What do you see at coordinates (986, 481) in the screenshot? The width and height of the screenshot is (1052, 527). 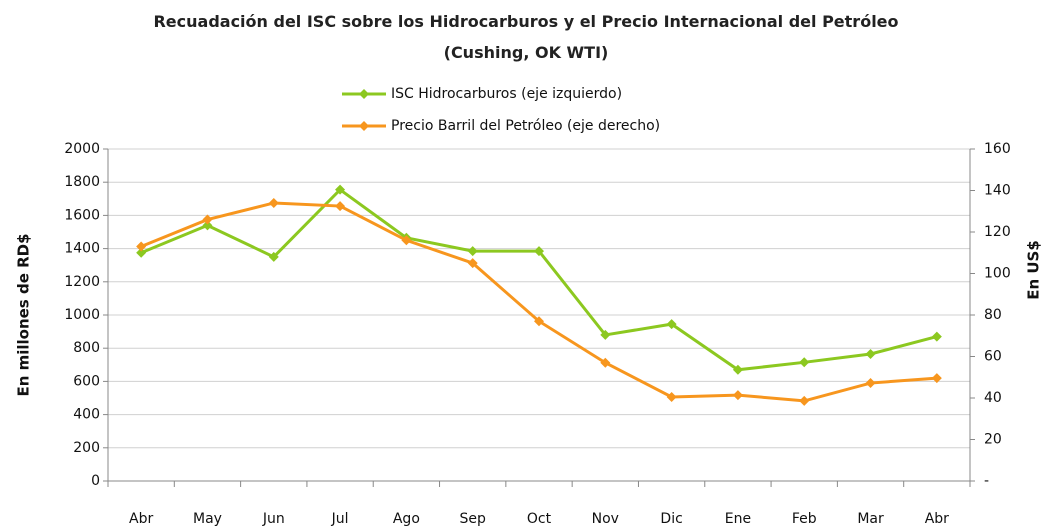 I see `y2-tick-label: -` at bounding box center [986, 481].